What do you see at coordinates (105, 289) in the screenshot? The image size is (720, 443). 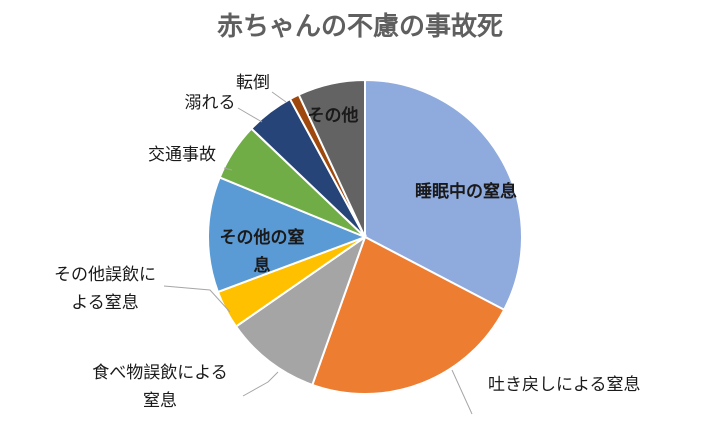 I see `slice-label-4: その他誤飲による窒息` at bounding box center [105, 289].